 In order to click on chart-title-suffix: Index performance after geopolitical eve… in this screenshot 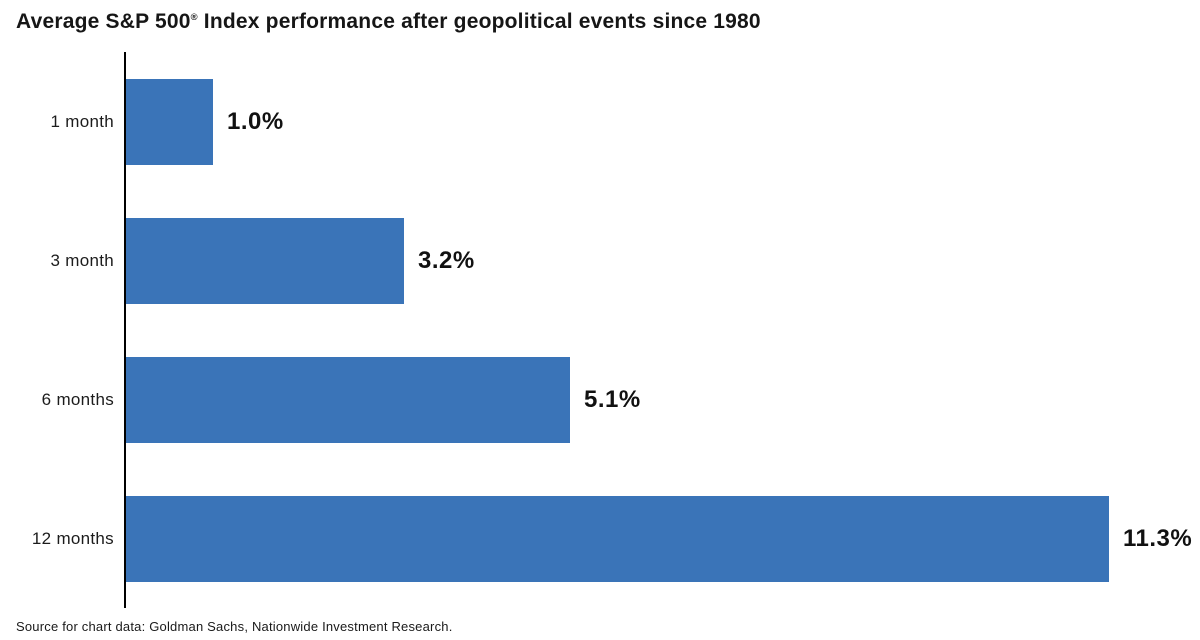, I will do `click(479, 21)`.